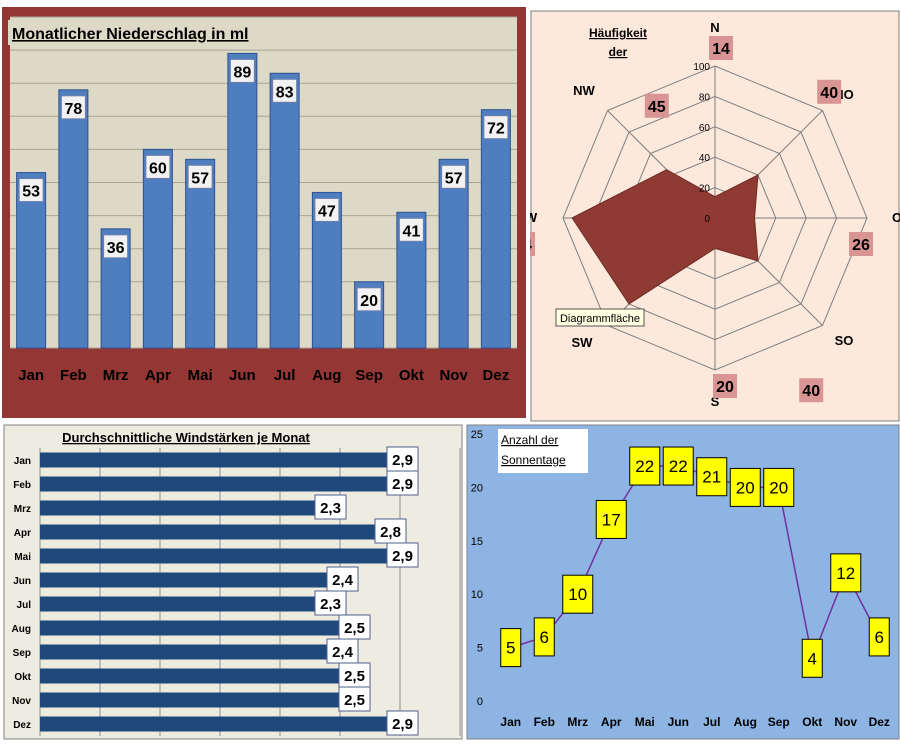 The width and height of the screenshot is (900, 746). I want to click on x-tick-label: Apr, so click(158, 375).